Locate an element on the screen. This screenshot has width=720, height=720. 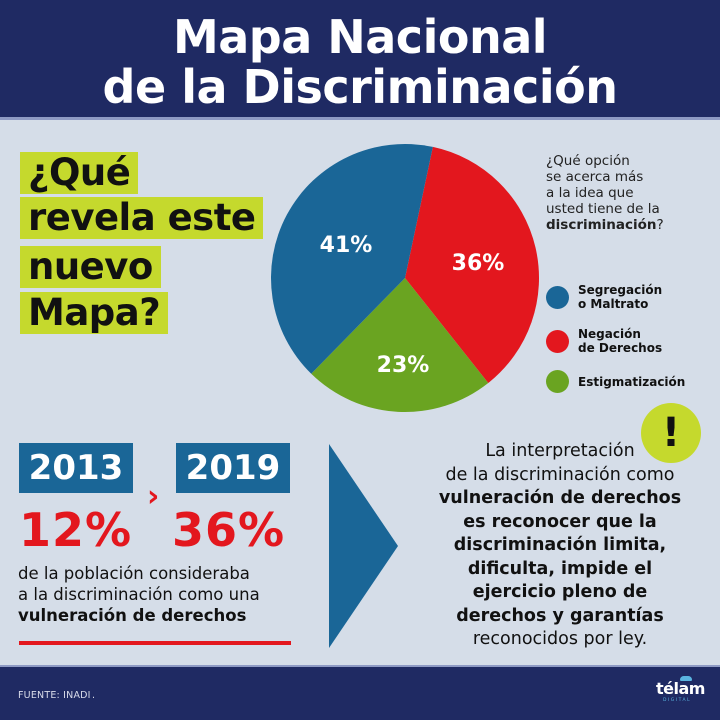
percent-to: 36% is located at coordinates (229, 530).